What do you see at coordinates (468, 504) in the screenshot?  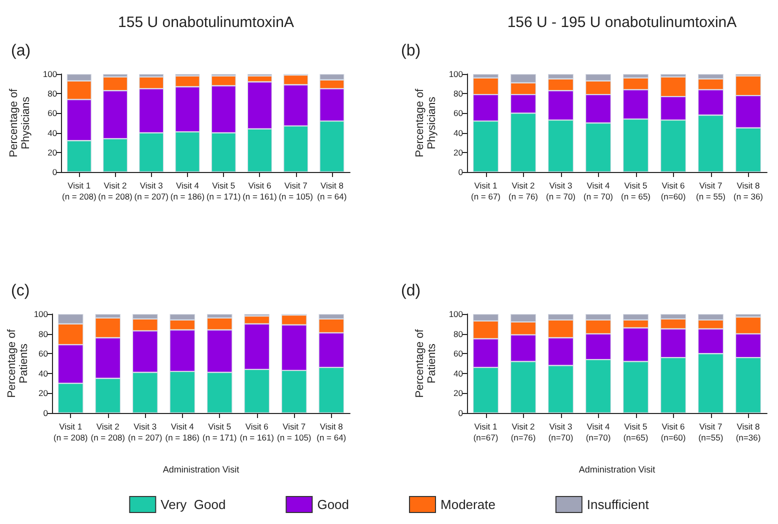 I see `legend-label: Moderate` at bounding box center [468, 504].